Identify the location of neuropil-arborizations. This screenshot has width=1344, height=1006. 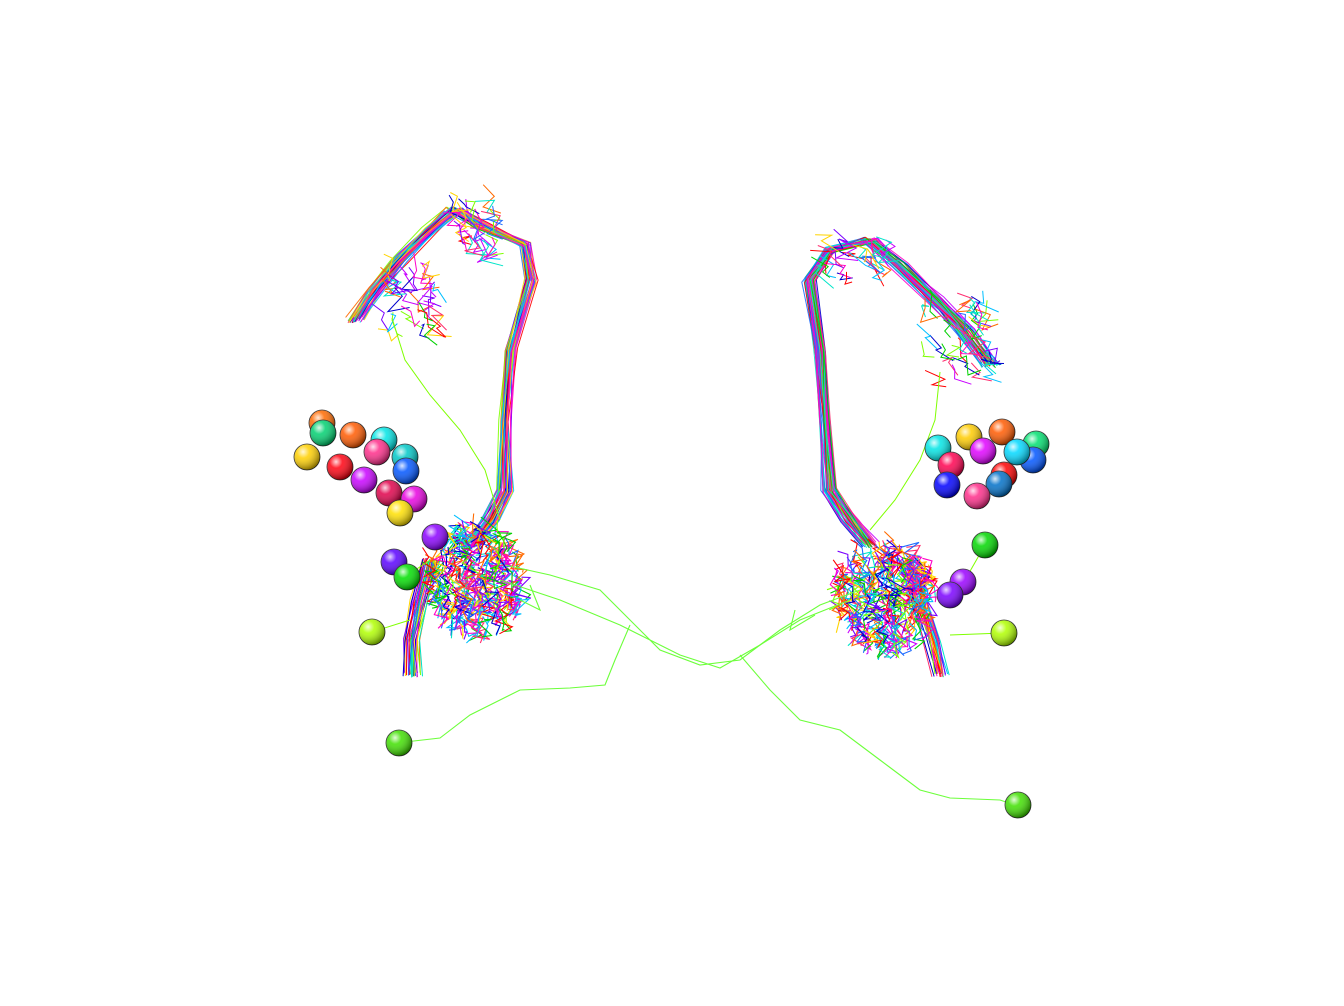
(681, 587).